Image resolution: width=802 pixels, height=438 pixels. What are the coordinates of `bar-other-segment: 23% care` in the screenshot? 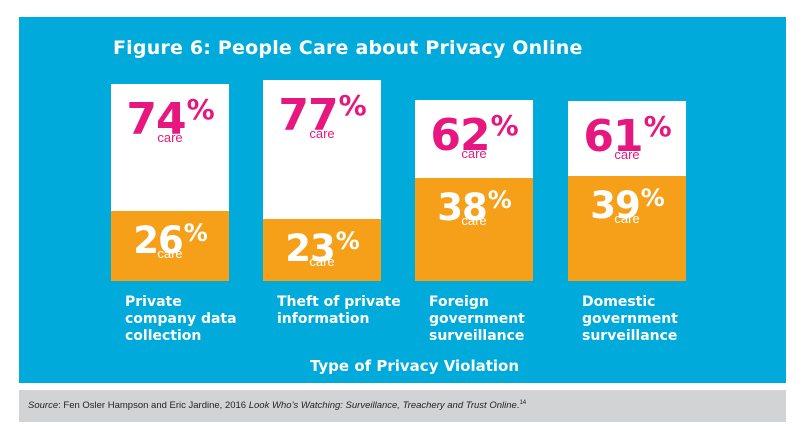 It's located at (322, 250).